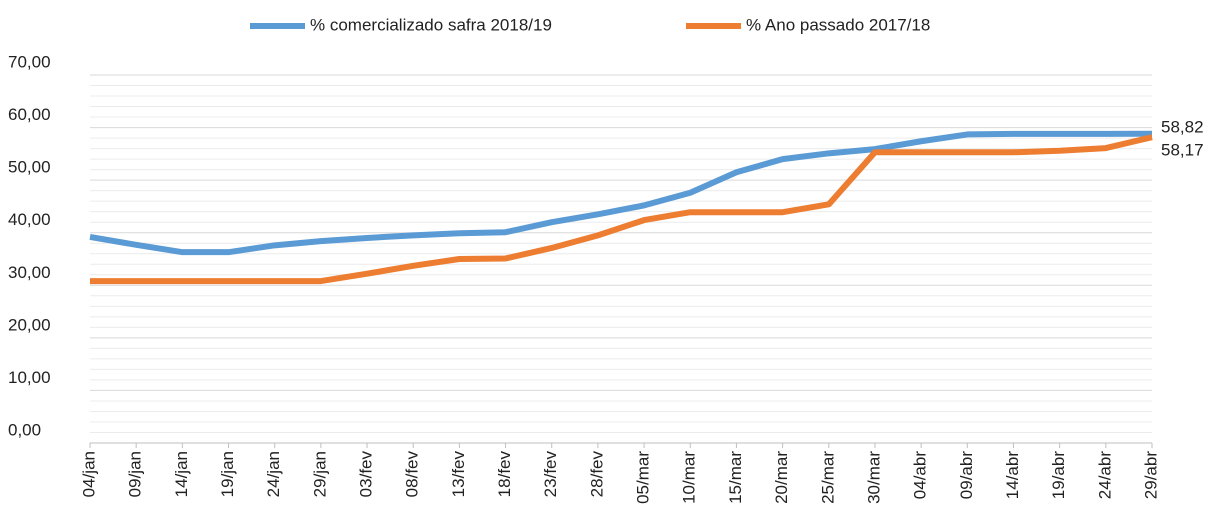 This screenshot has height=527, width=1231. What do you see at coordinates (366, 474) in the screenshot?
I see `x-tick-label: 03/fev` at bounding box center [366, 474].